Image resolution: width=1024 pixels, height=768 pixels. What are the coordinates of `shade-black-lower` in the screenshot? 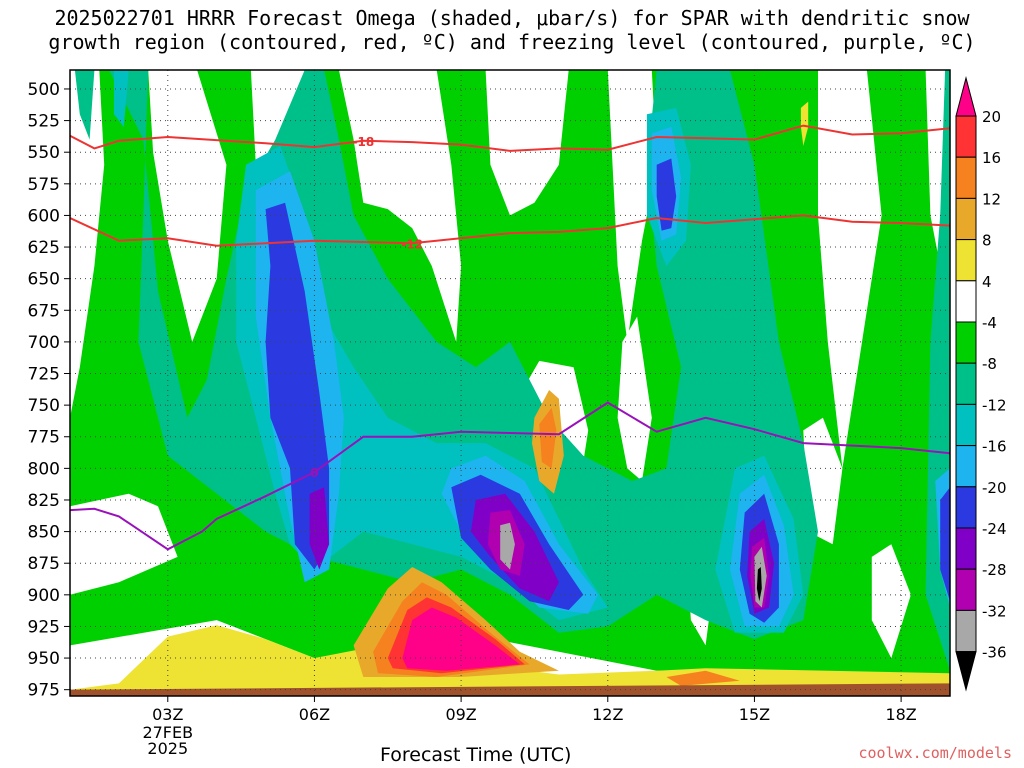 It's located at (759, 584).